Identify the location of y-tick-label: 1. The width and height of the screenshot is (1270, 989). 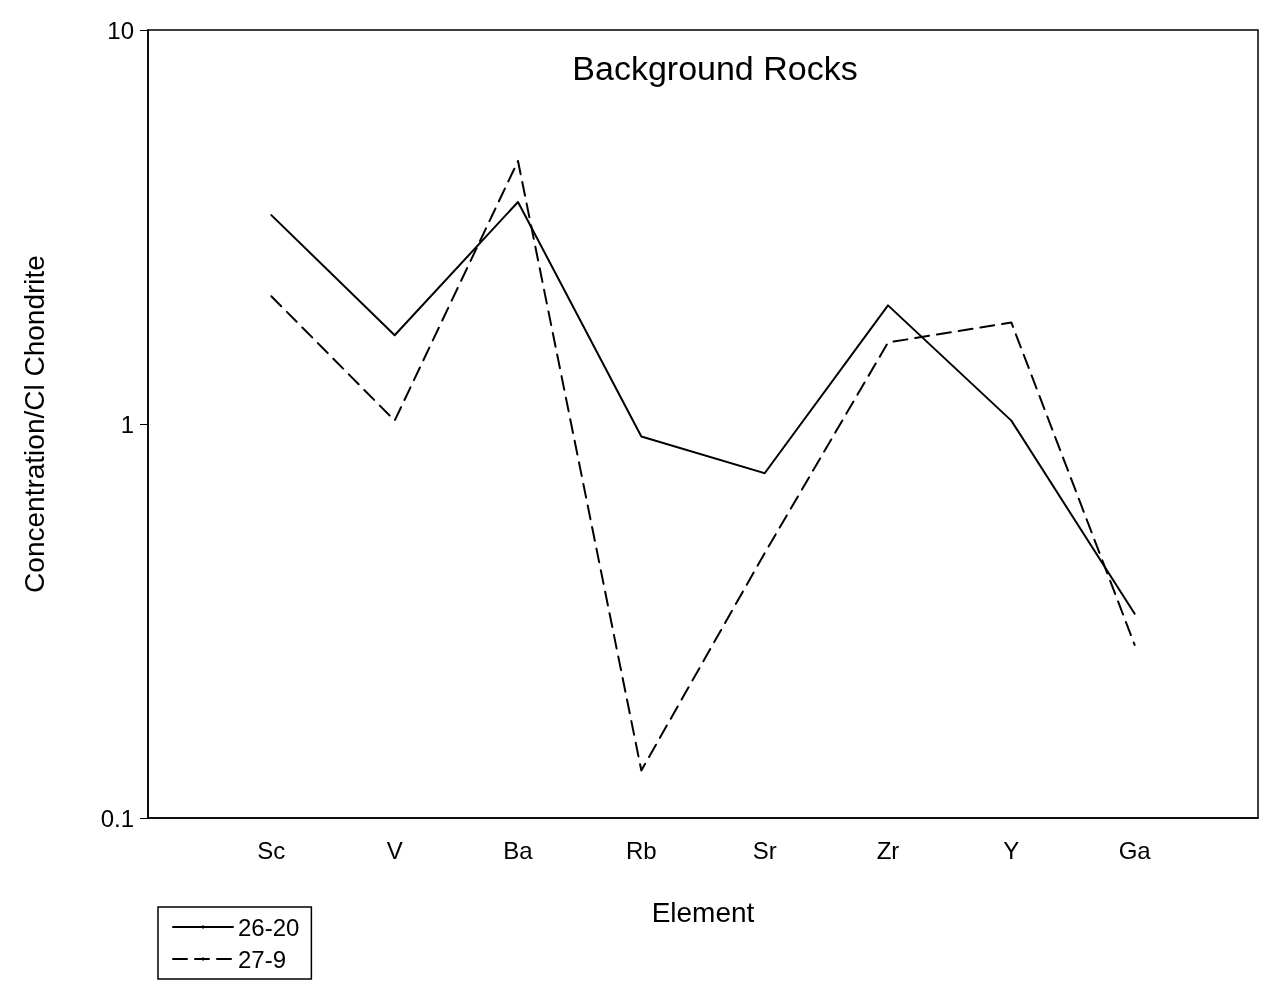
(127, 424).